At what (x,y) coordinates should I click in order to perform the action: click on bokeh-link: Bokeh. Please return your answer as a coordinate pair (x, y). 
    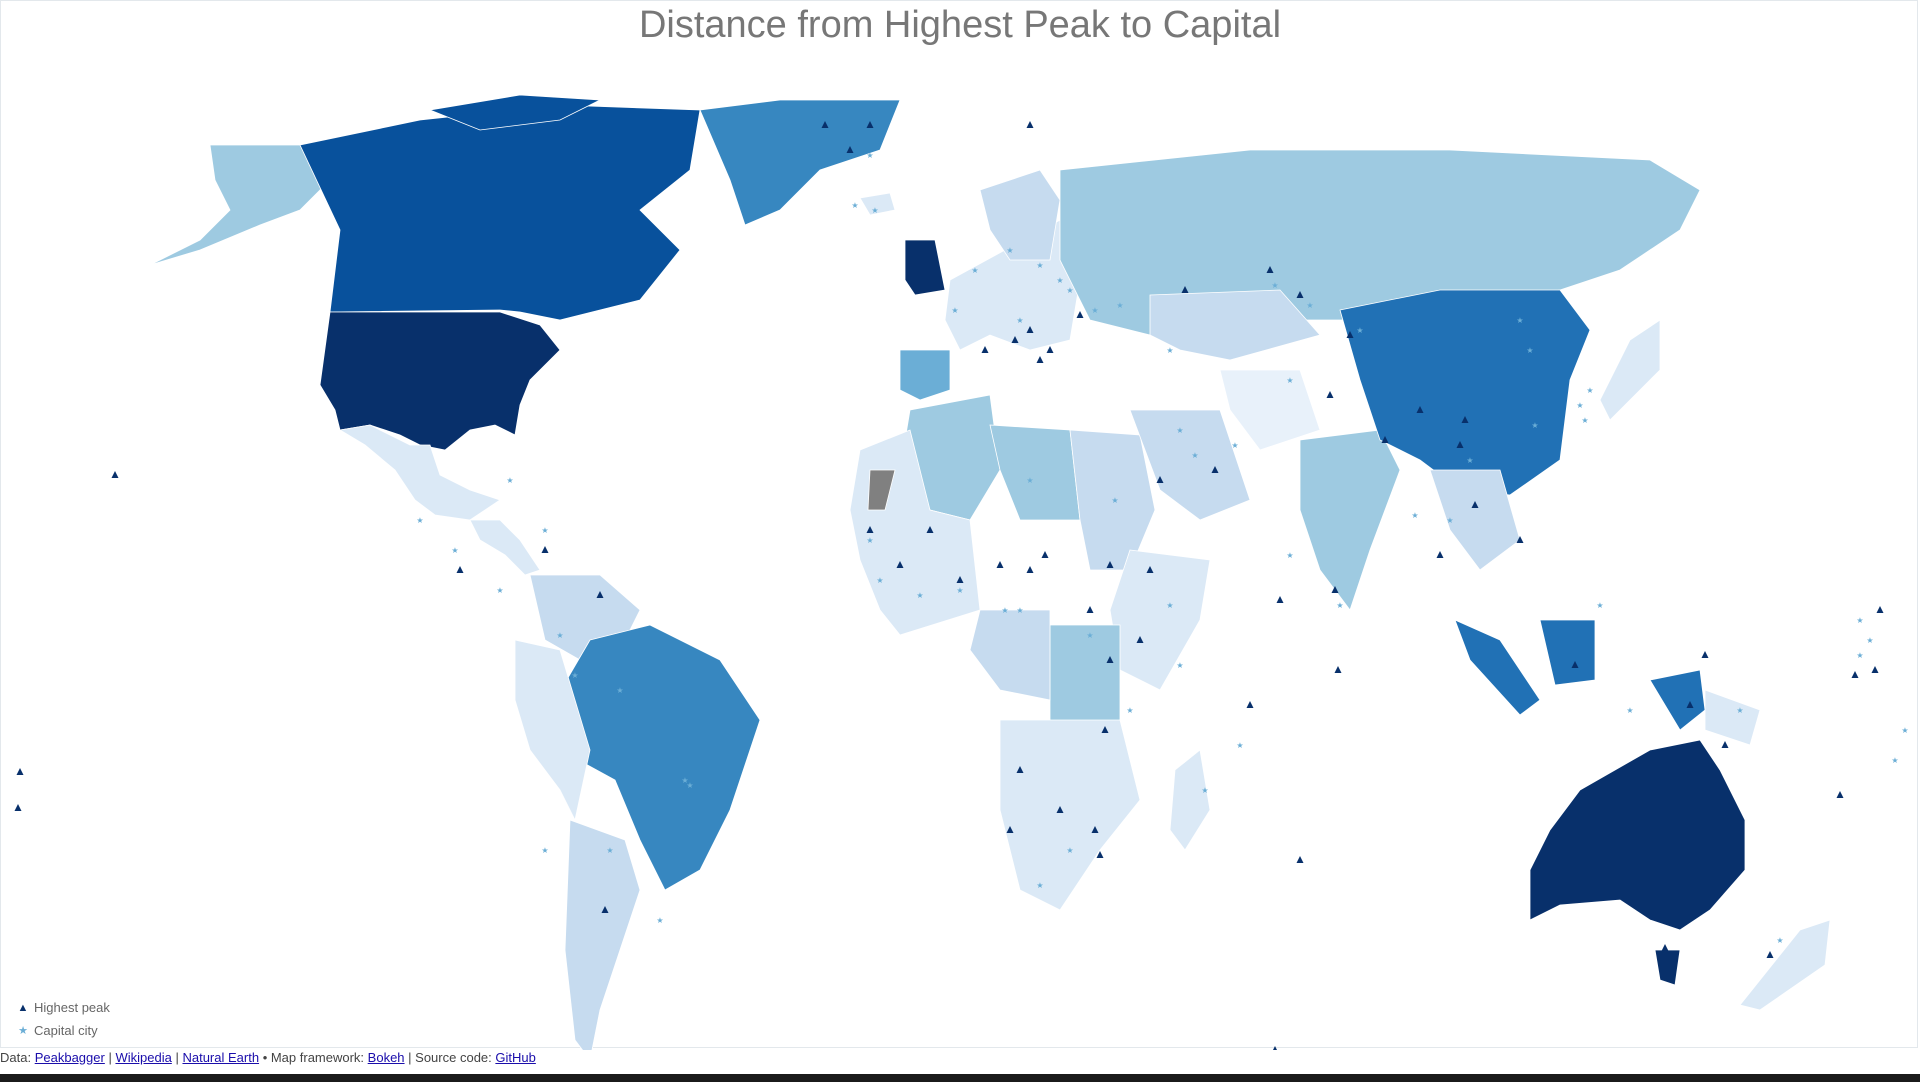
    Looking at the image, I should click on (386, 1057).